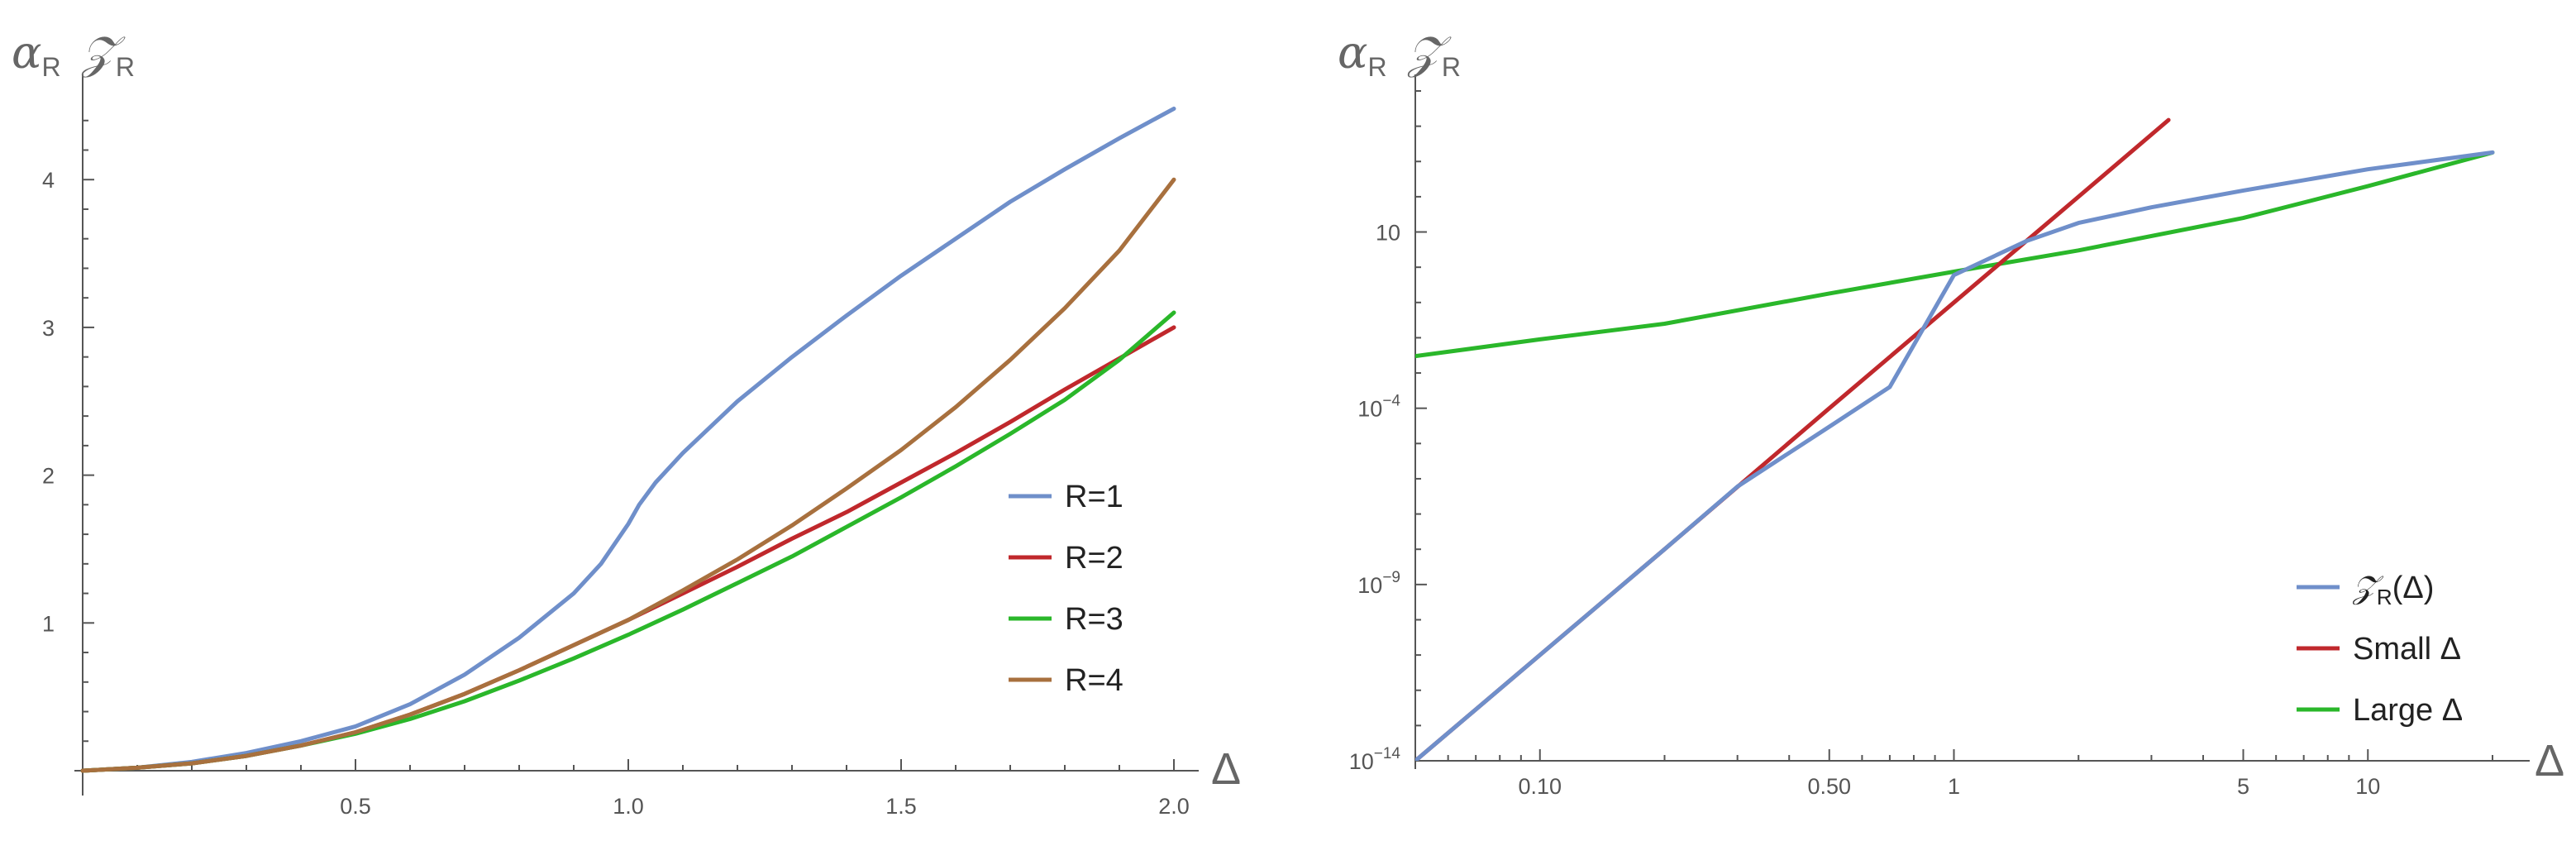 This screenshot has height=841, width=2576. What do you see at coordinates (1174, 806) in the screenshot?
I see `x-tick-label-left: 2.0` at bounding box center [1174, 806].